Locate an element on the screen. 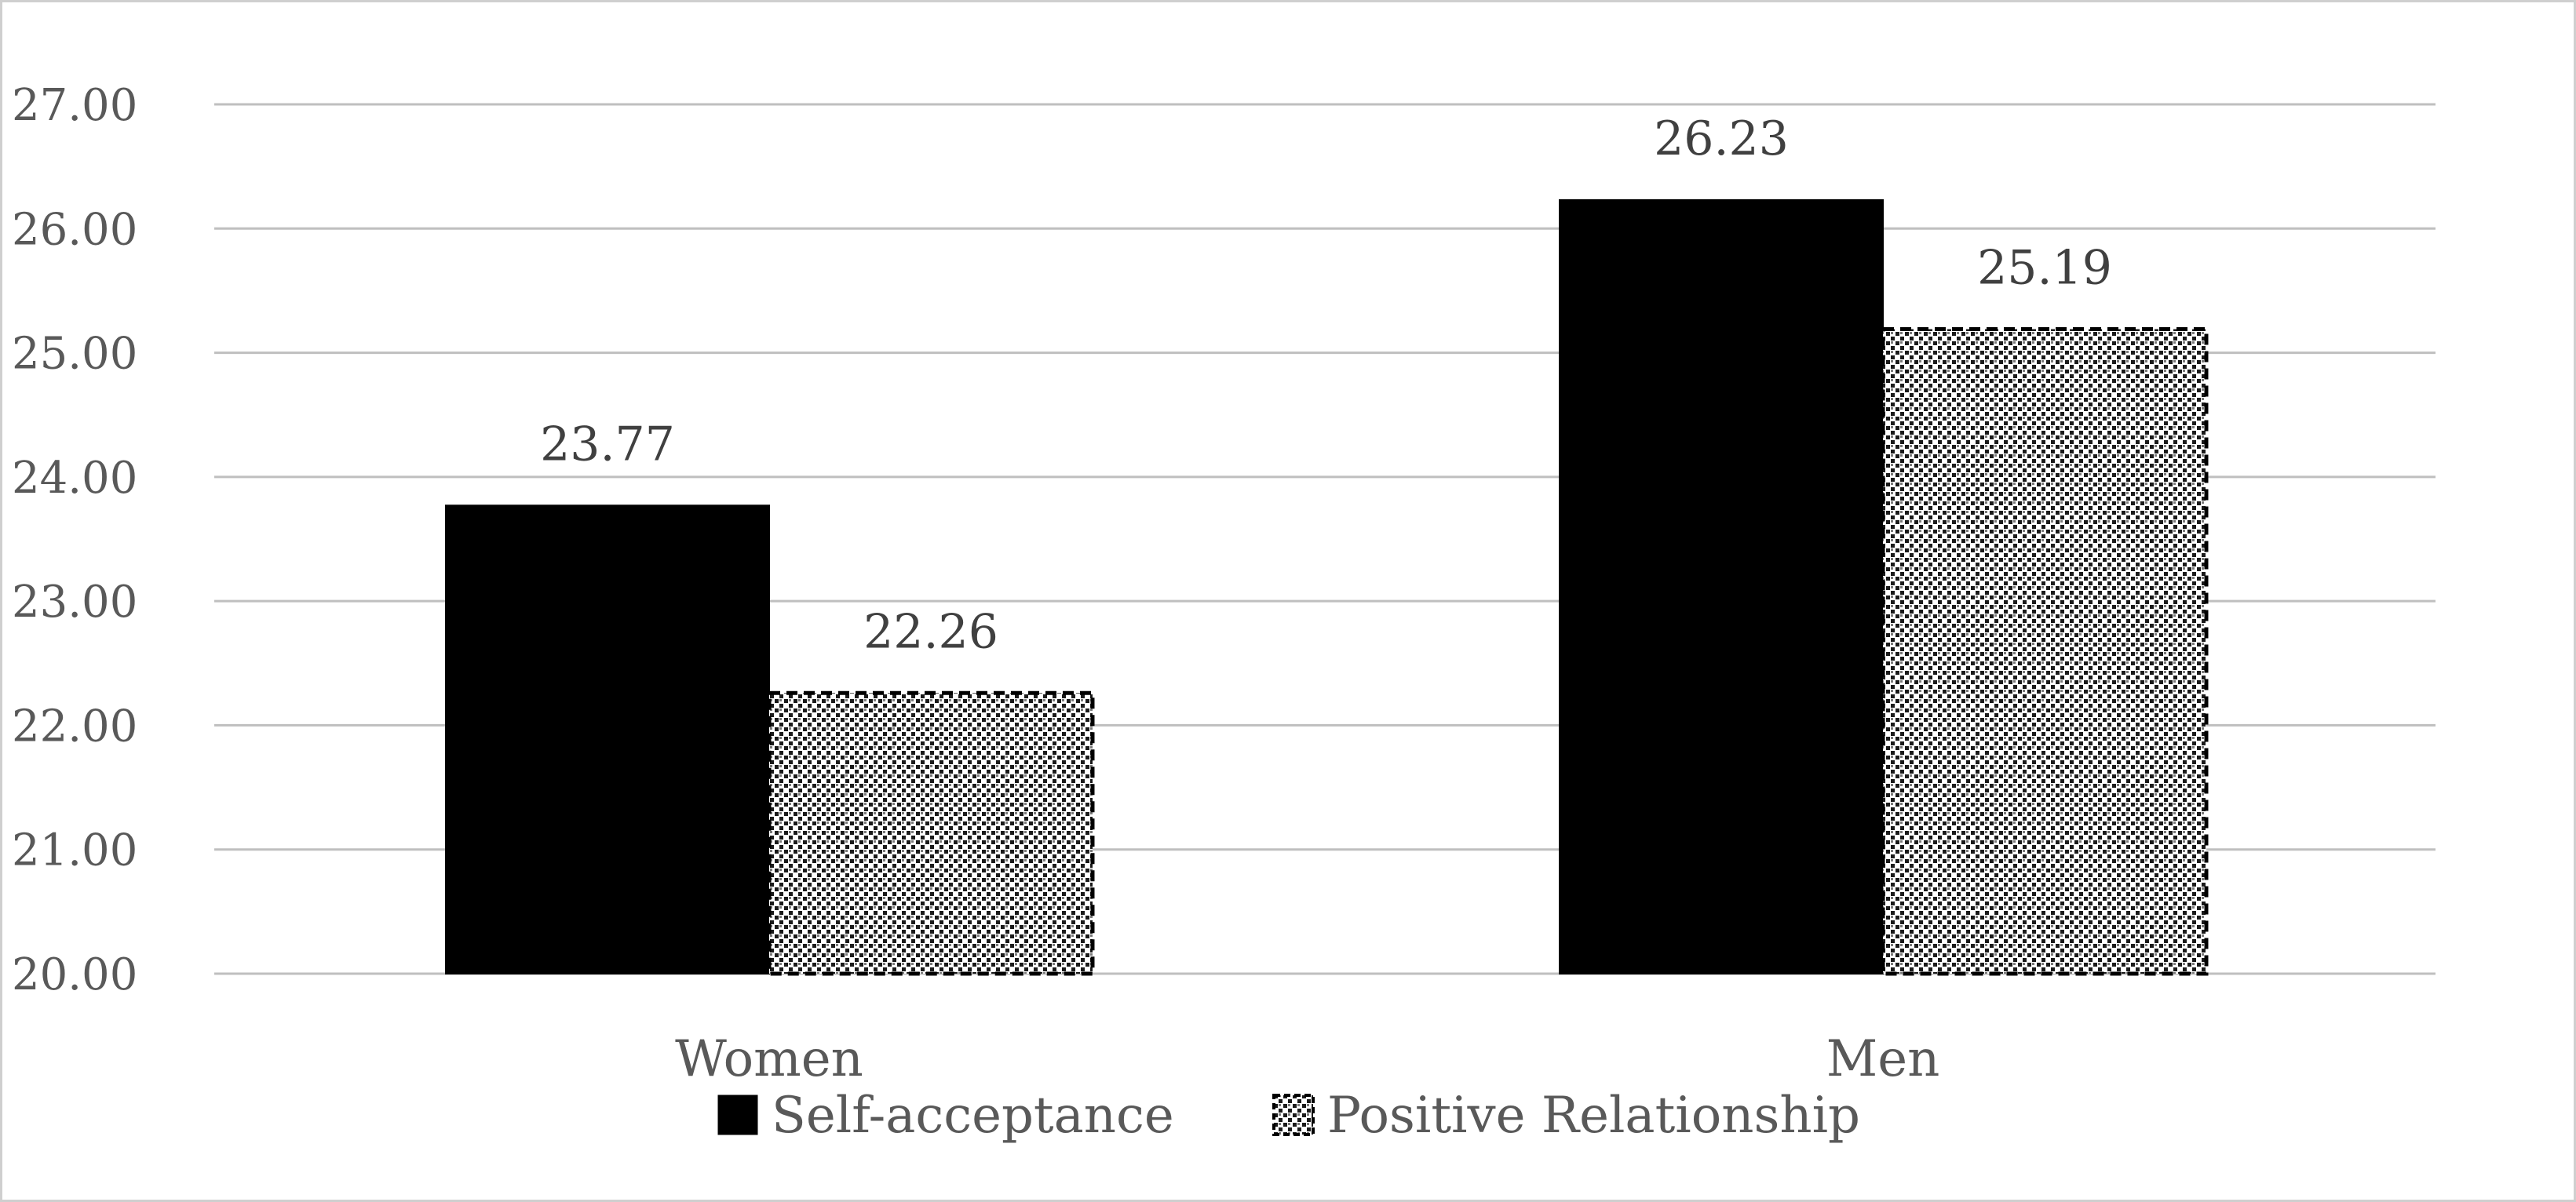  y-axis-ticks: 20.00 21.00 22.00 23.00 24.00 25.00 26.00 27.00 is located at coordinates (74, 540).